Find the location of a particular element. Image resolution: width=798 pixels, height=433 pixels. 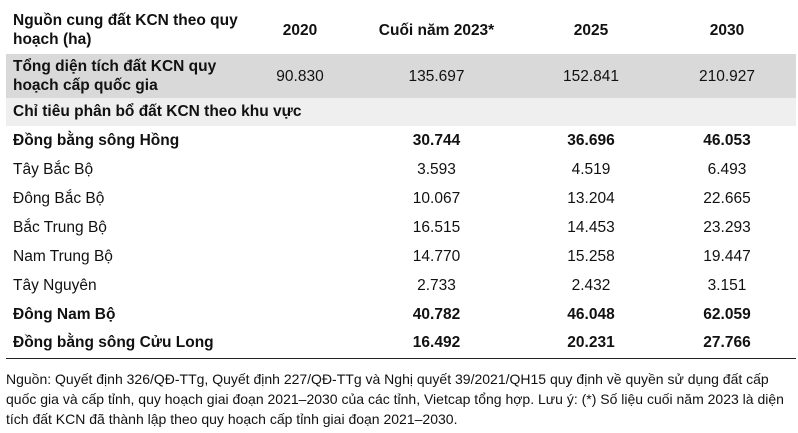

cell-2030: 6.493 is located at coordinates (727, 169).